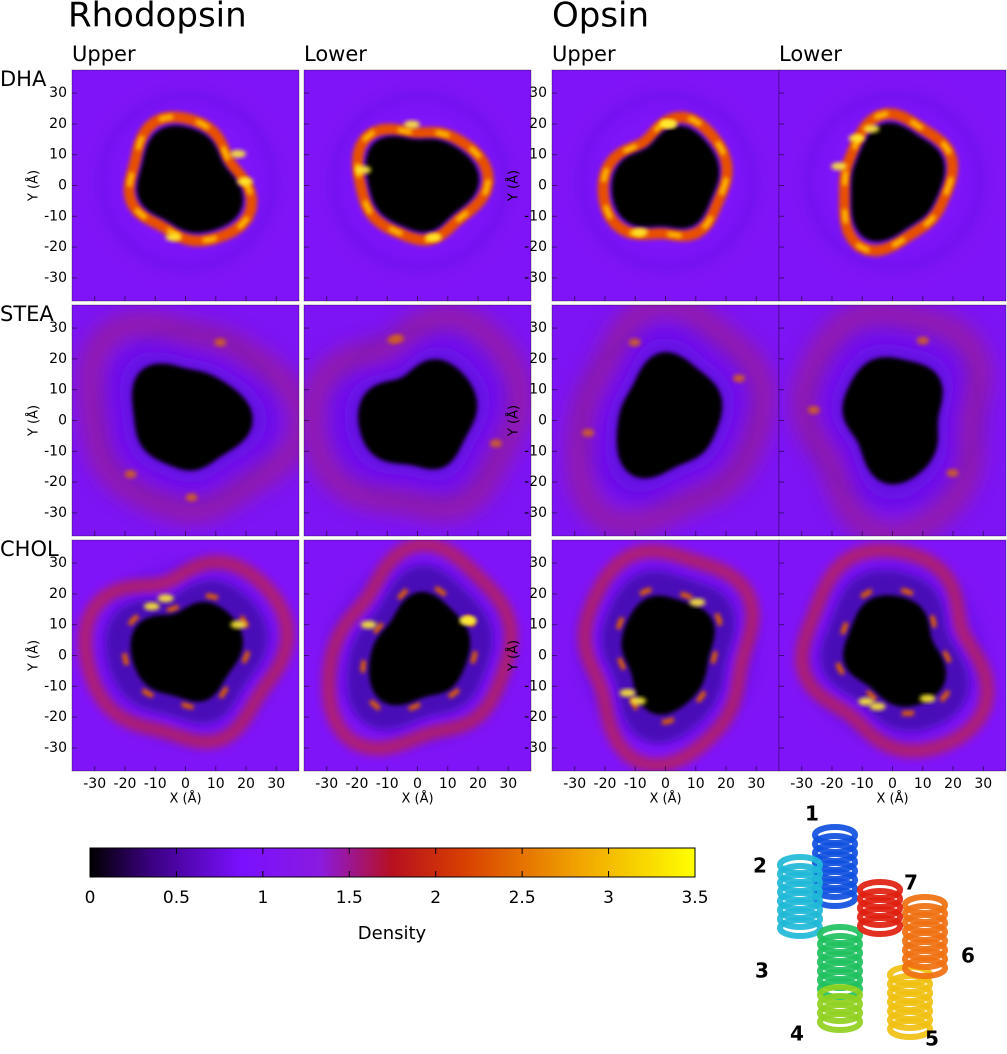 This screenshot has height=1054, width=1007. I want to click on panel-title: Opsin, so click(600, 18).